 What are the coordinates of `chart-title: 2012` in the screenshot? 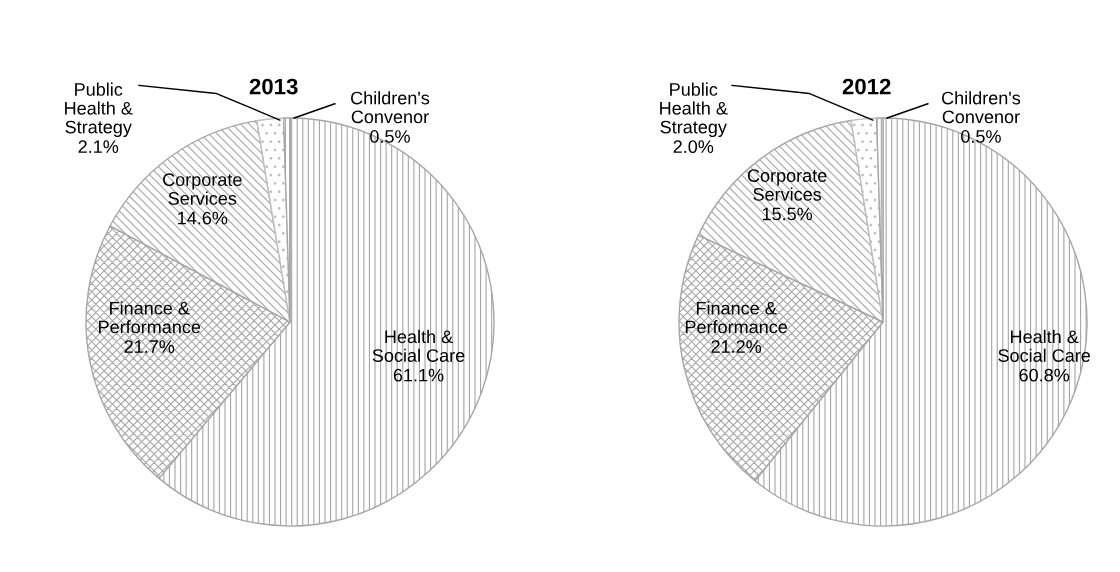 It's located at (866, 86).